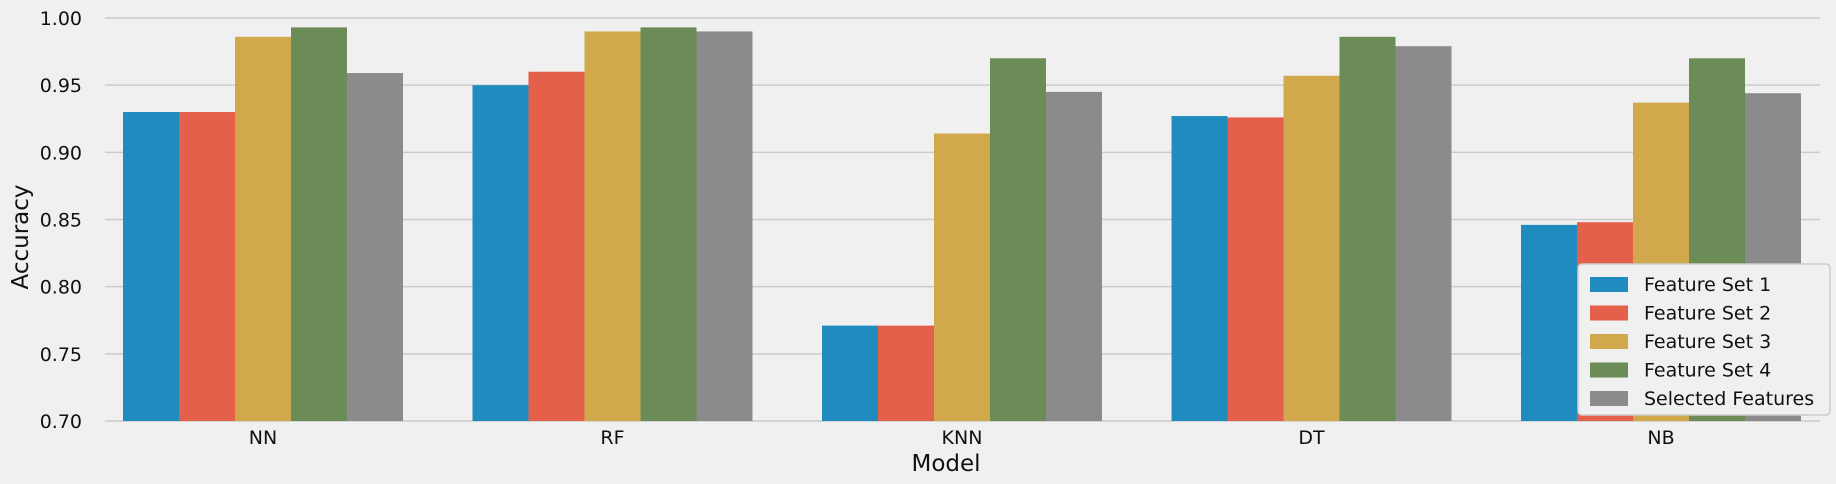 Image resolution: width=1836 pixels, height=484 pixels. Describe the element at coordinates (61, 153) in the screenshot. I see `y-tick-label: 0.90` at that location.